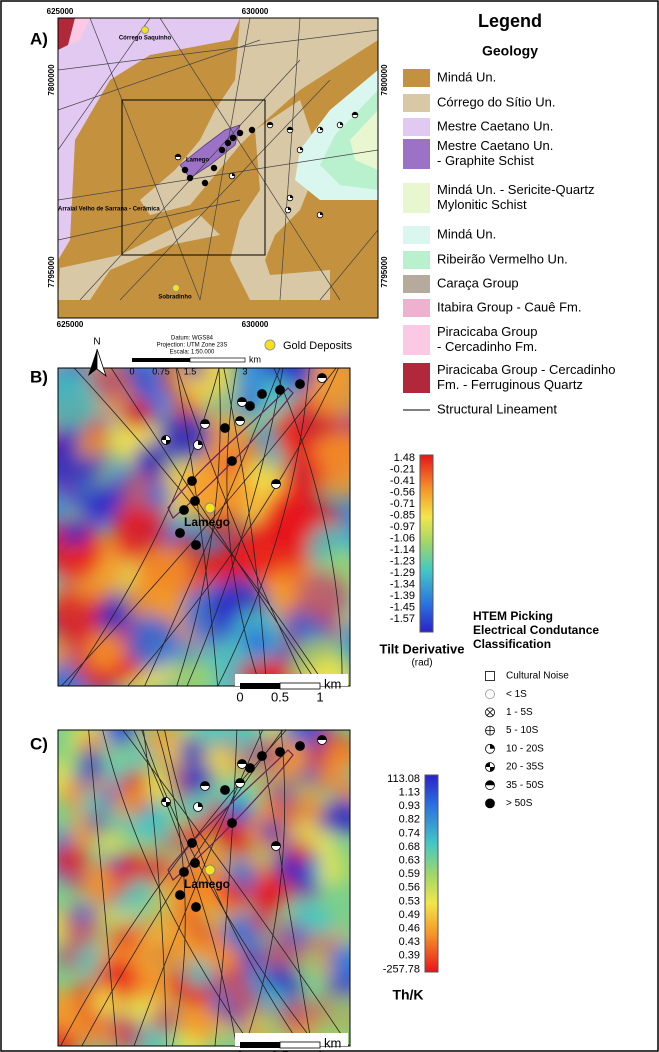 The height and width of the screenshot is (1052, 659). I want to click on heat-field, so click(204, 888).